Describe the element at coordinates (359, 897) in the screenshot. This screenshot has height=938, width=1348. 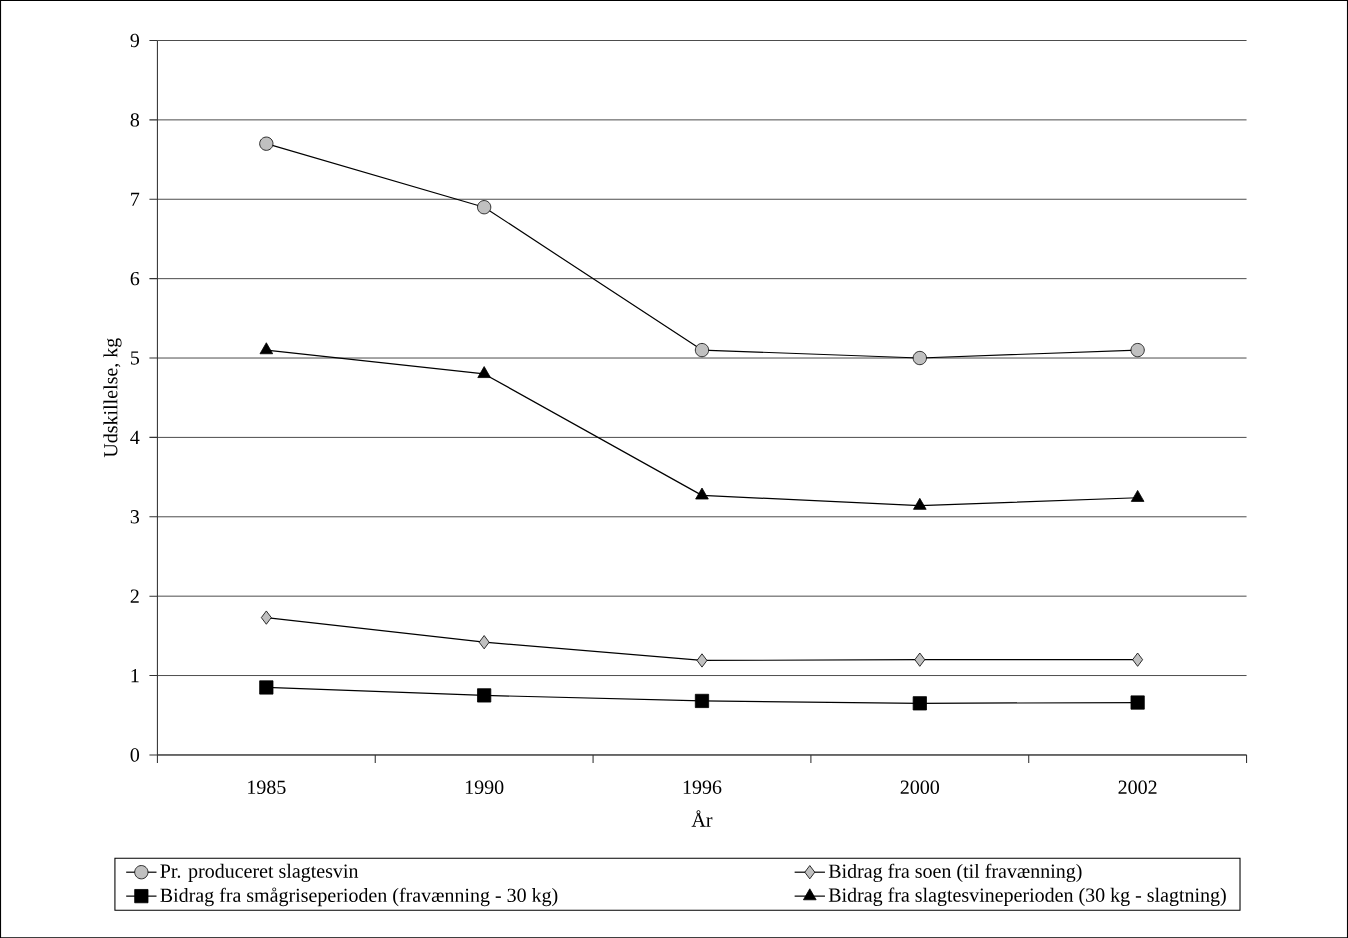
I see `legend-label: Bidrag fra smågriseperioden (fravænning - 30 kg)` at that location.